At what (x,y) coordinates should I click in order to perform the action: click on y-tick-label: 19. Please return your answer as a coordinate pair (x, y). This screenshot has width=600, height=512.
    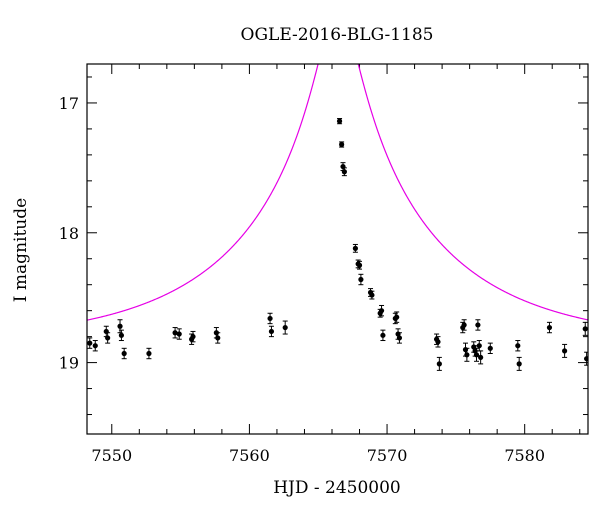
    Looking at the image, I should click on (69, 363).